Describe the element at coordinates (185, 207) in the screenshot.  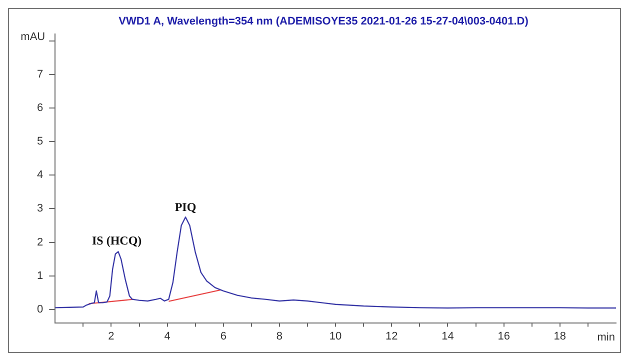
I see `annotation: PIQ` at that location.